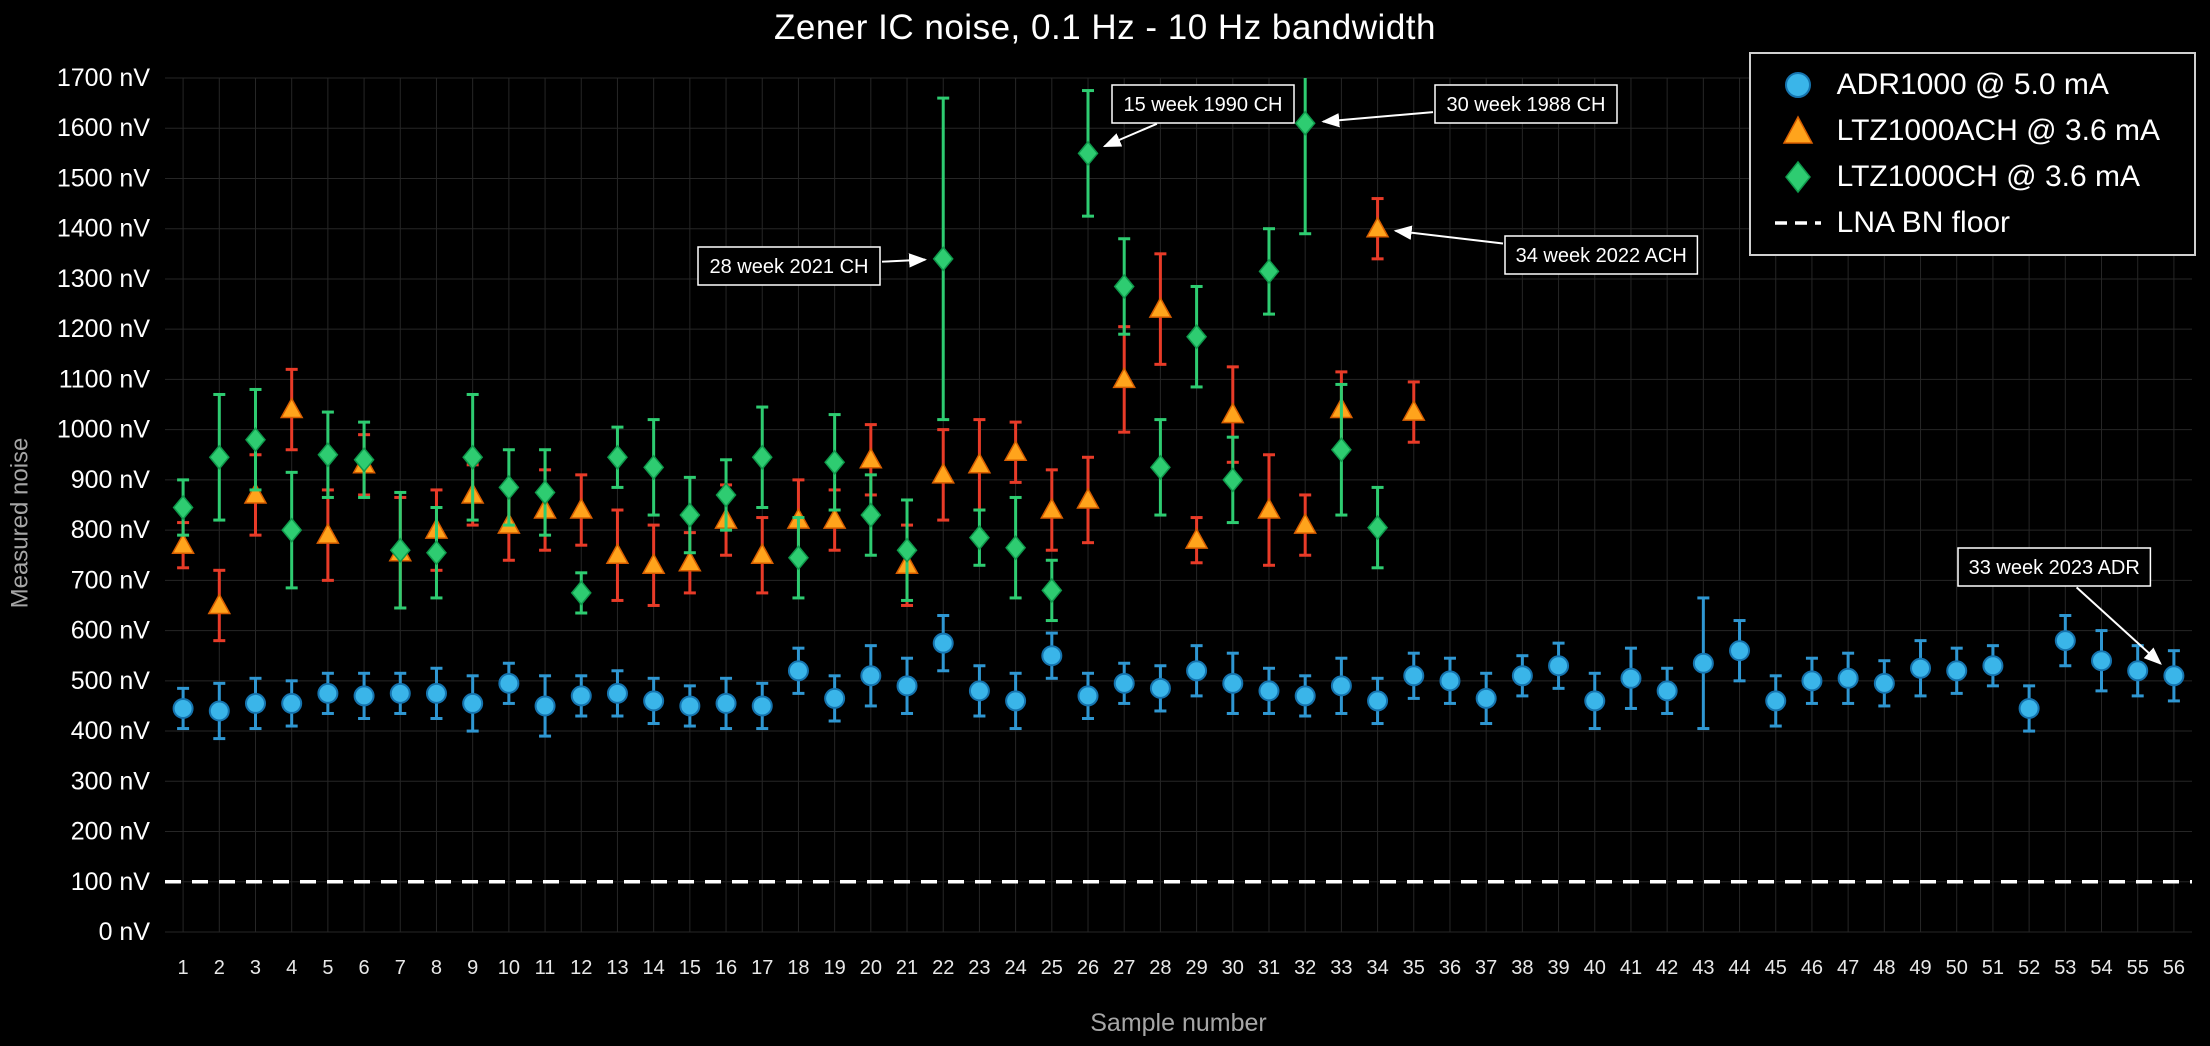 This screenshot has width=2210, height=1046. I want to click on x-tick-label: 10, so click(509, 968).